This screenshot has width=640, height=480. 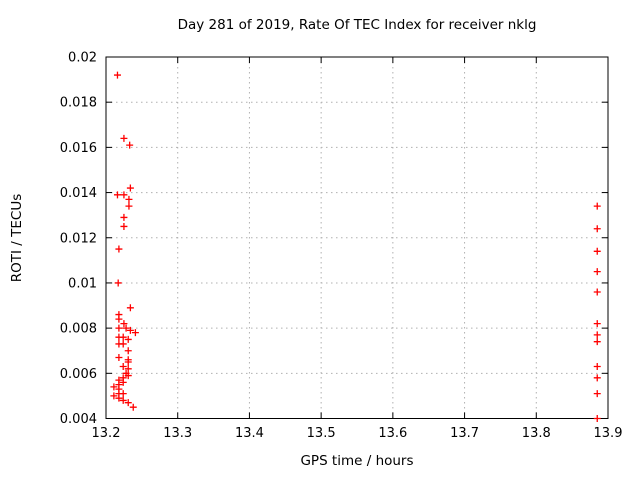 What do you see at coordinates (357, 461) in the screenshot?
I see `x-axis-label: GPS time / hours` at bounding box center [357, 461].